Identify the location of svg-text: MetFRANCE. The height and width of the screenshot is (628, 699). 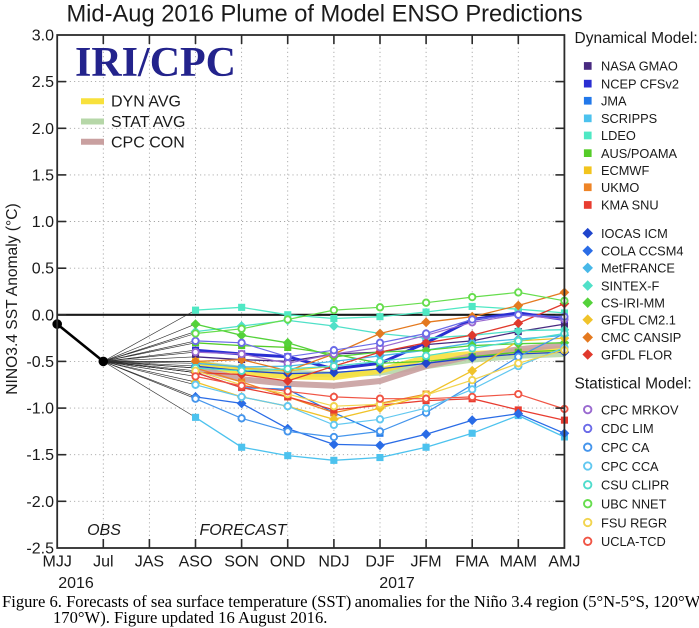
(638, 268).